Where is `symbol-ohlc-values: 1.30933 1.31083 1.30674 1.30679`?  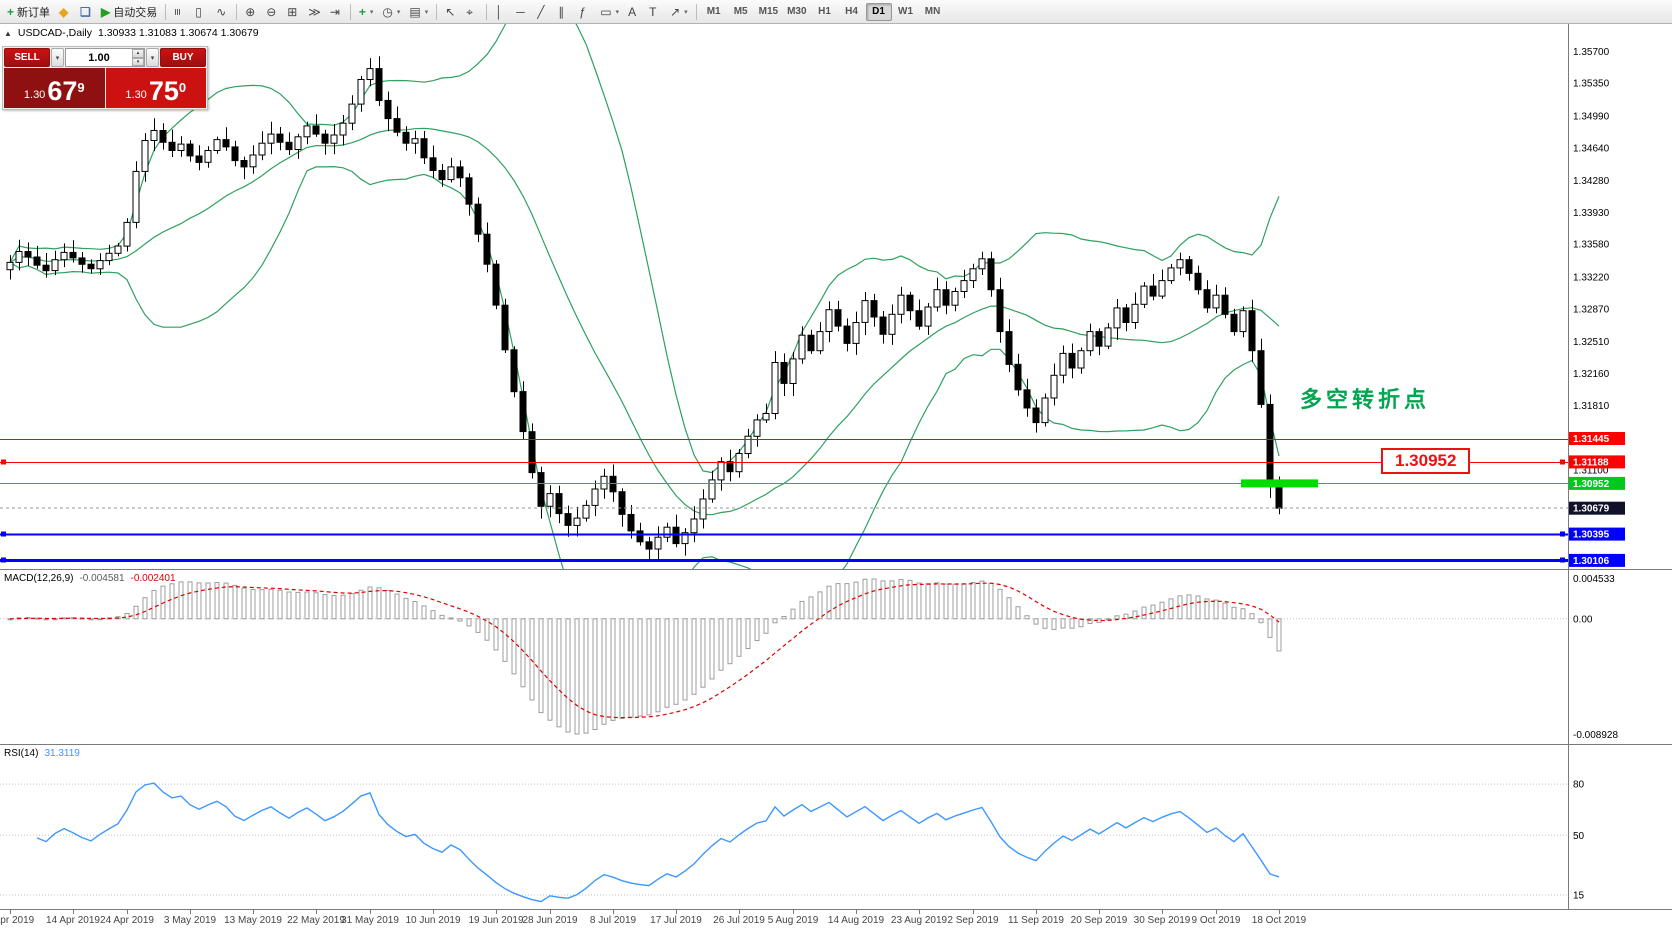
symbol-ohlc-values: 1.30933 1.31083 1.30674 1.30679 is located at coordinates (178, 33).